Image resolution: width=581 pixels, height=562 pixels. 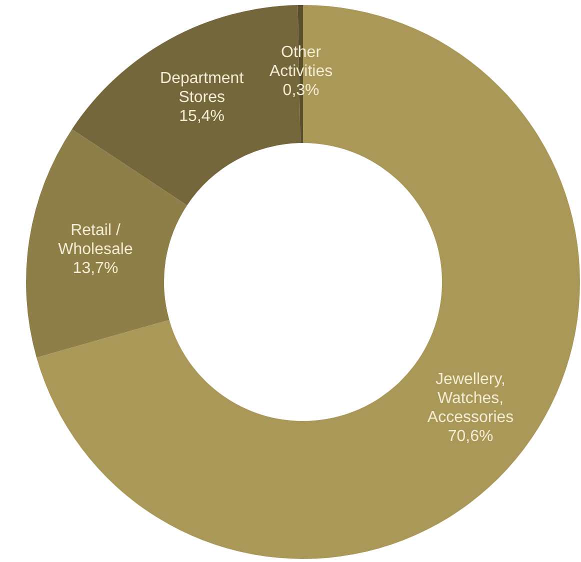 What do you see at coordinates (202, 88) in the screenshot?
I see `slice-label: Department Stores` at bounding box center [202, 88].